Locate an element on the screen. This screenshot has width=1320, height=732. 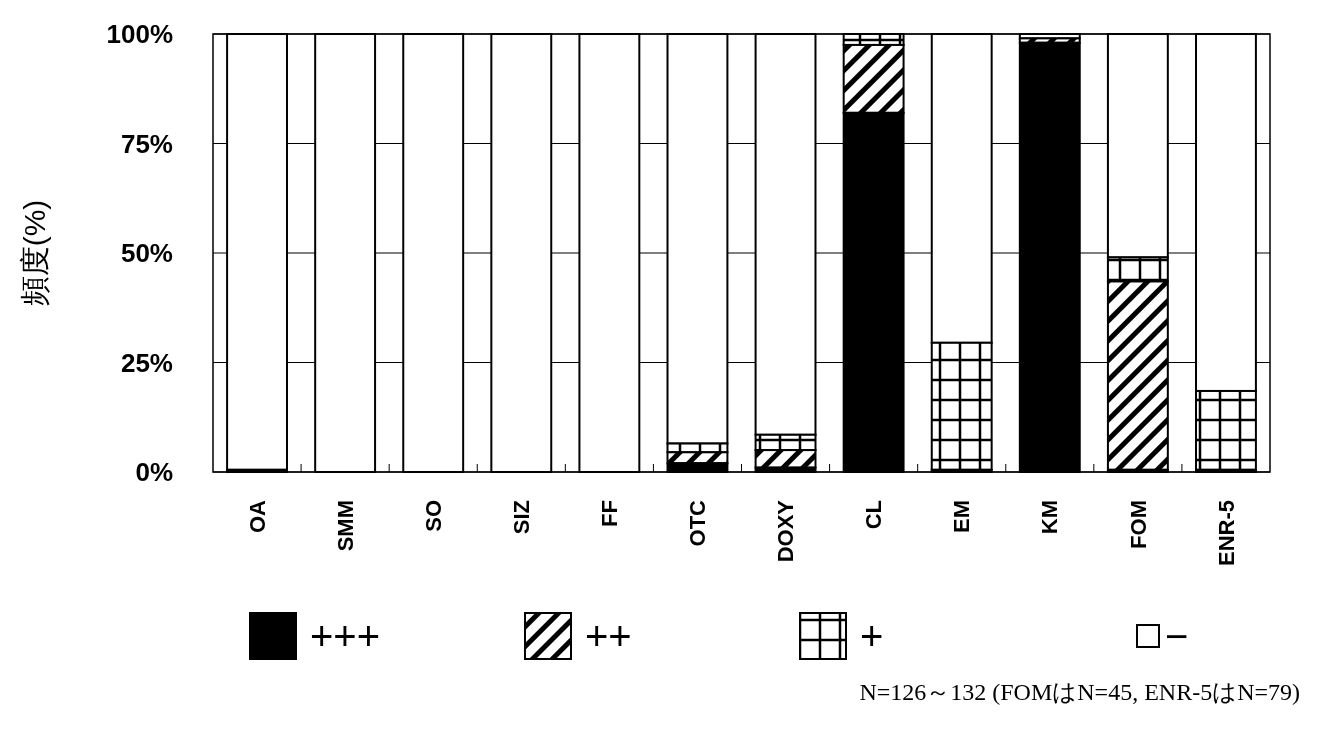
y-tick-label: 0% is located at coordinates (154, 472).